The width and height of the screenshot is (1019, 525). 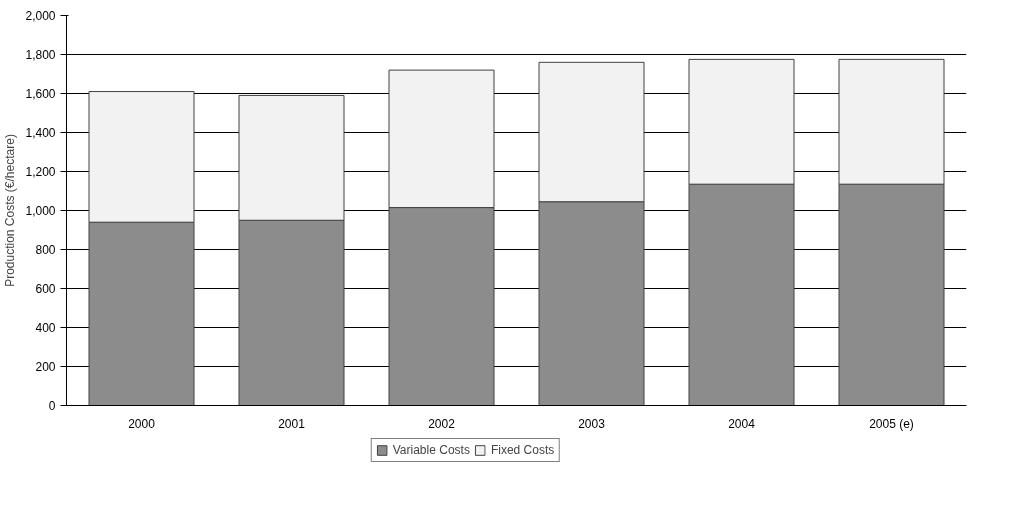 I want to click on y-tick-label: 1,200, so click(x=40, y=172).